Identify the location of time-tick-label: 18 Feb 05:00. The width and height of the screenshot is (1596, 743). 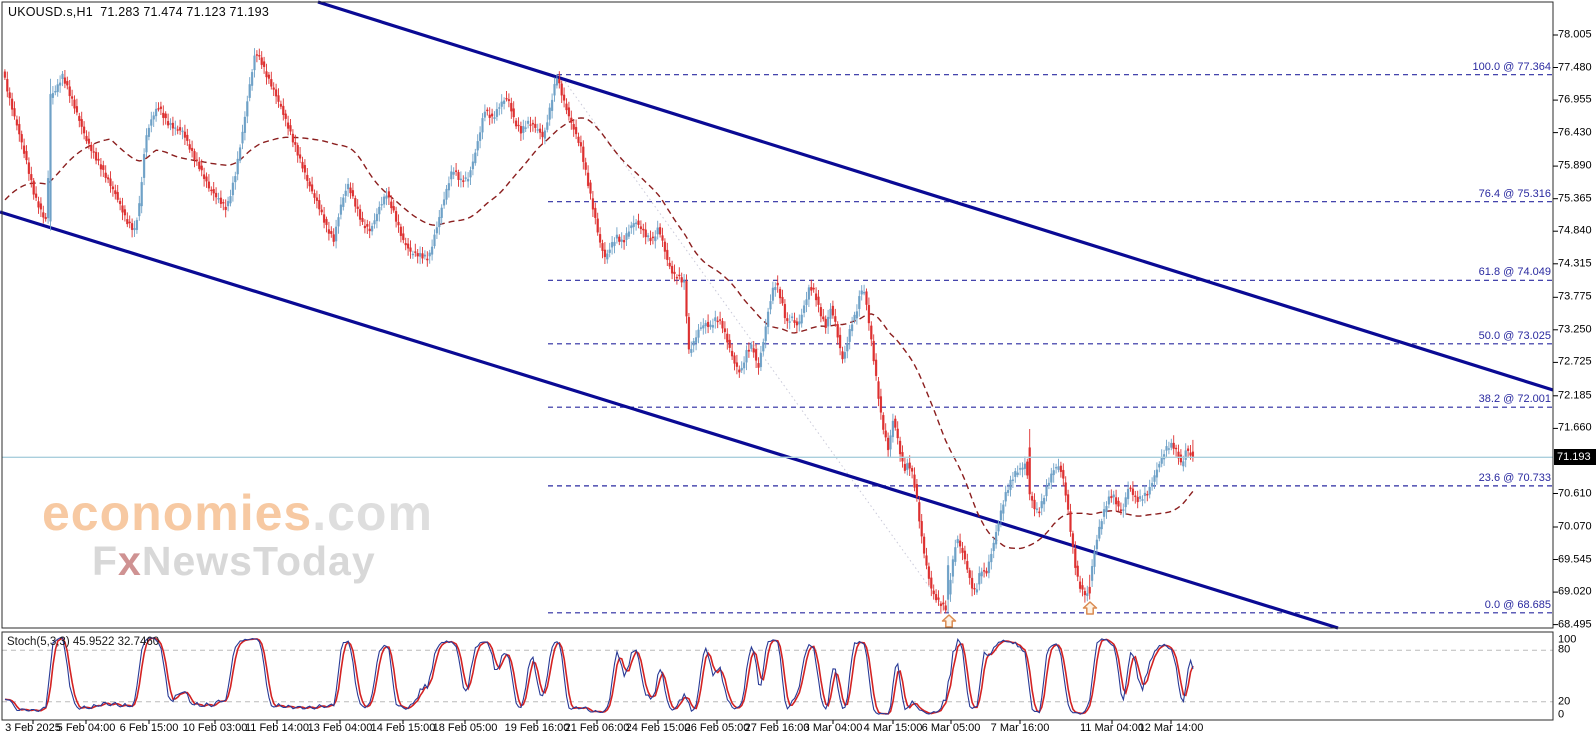
(465, 728).